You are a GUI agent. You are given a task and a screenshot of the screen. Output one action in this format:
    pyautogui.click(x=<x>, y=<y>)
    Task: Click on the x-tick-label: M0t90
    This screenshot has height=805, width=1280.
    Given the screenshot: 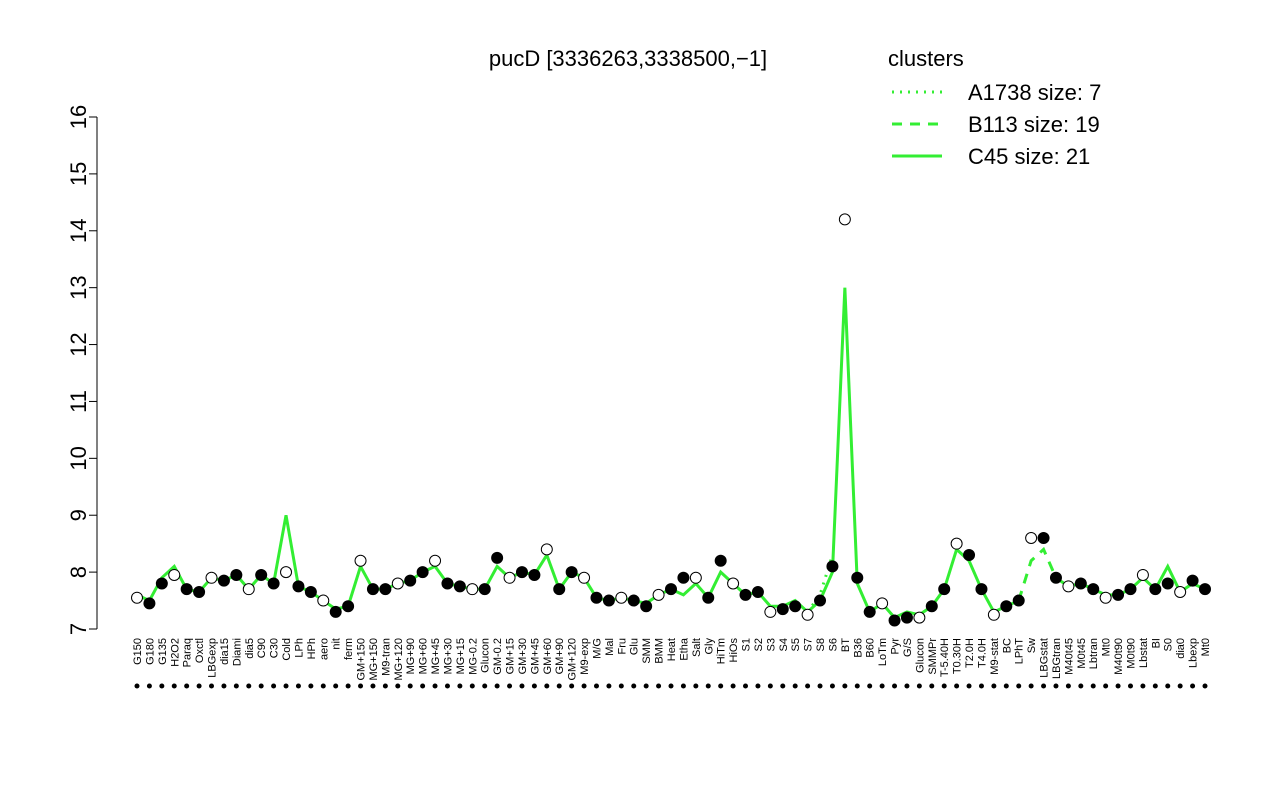 What is the action you would take?
    pyautogui.click(x=1131, y=653)
    